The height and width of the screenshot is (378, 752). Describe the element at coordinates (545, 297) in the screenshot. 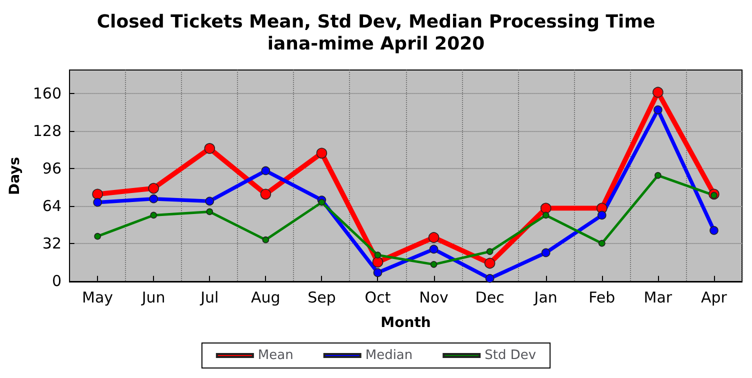

I see `x-tick-label: Jan` at that location.